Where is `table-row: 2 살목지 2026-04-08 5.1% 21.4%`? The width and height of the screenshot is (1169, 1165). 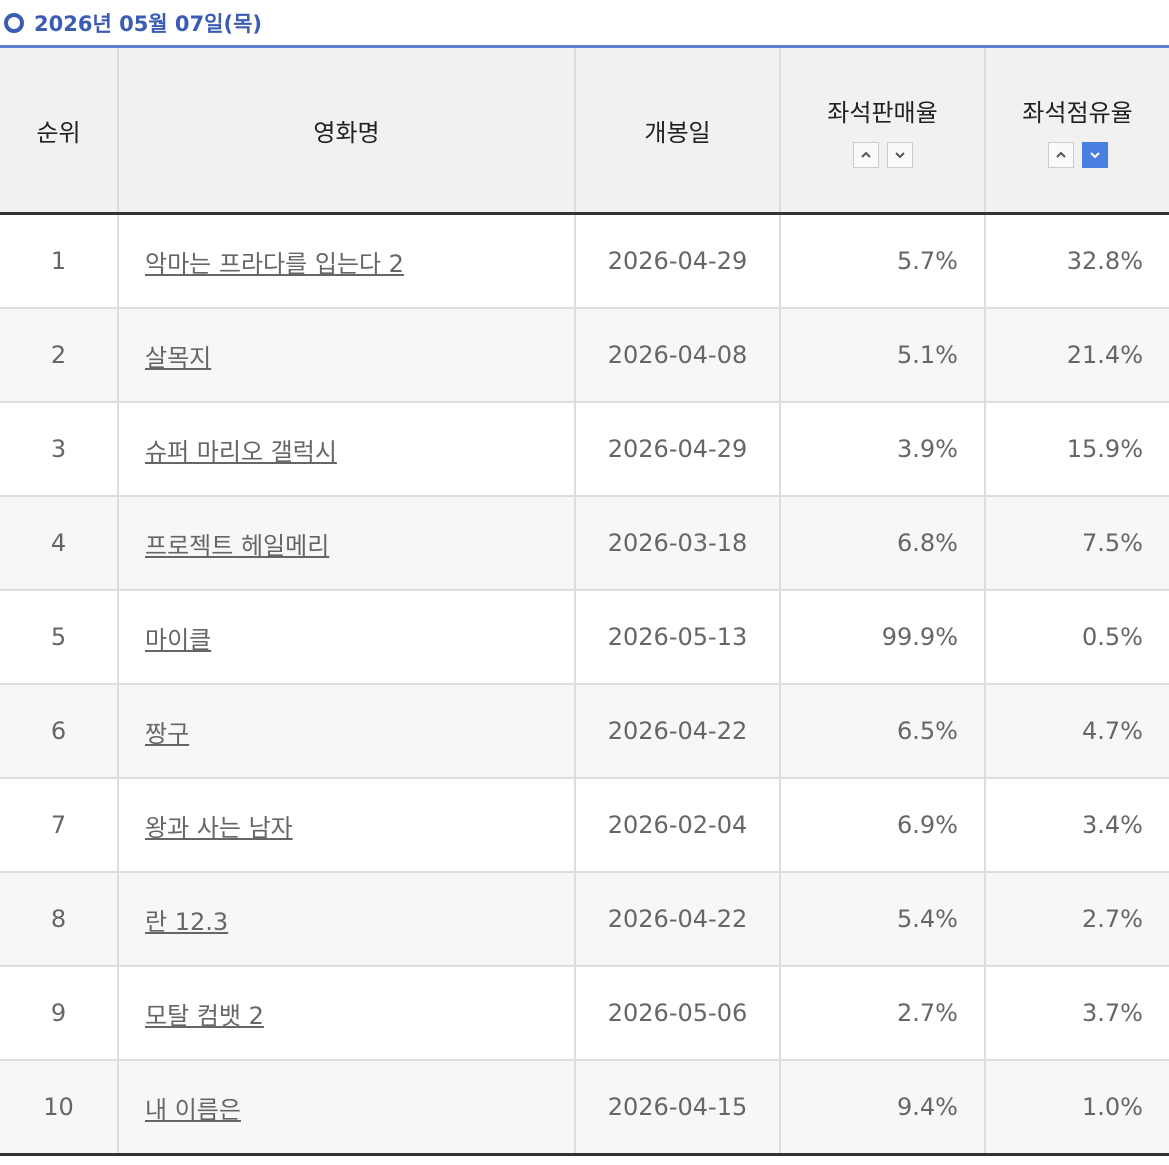
table-row: 2 살목지 2026-04-08 5.1% 21.4% is located at coordinates (584, 354).